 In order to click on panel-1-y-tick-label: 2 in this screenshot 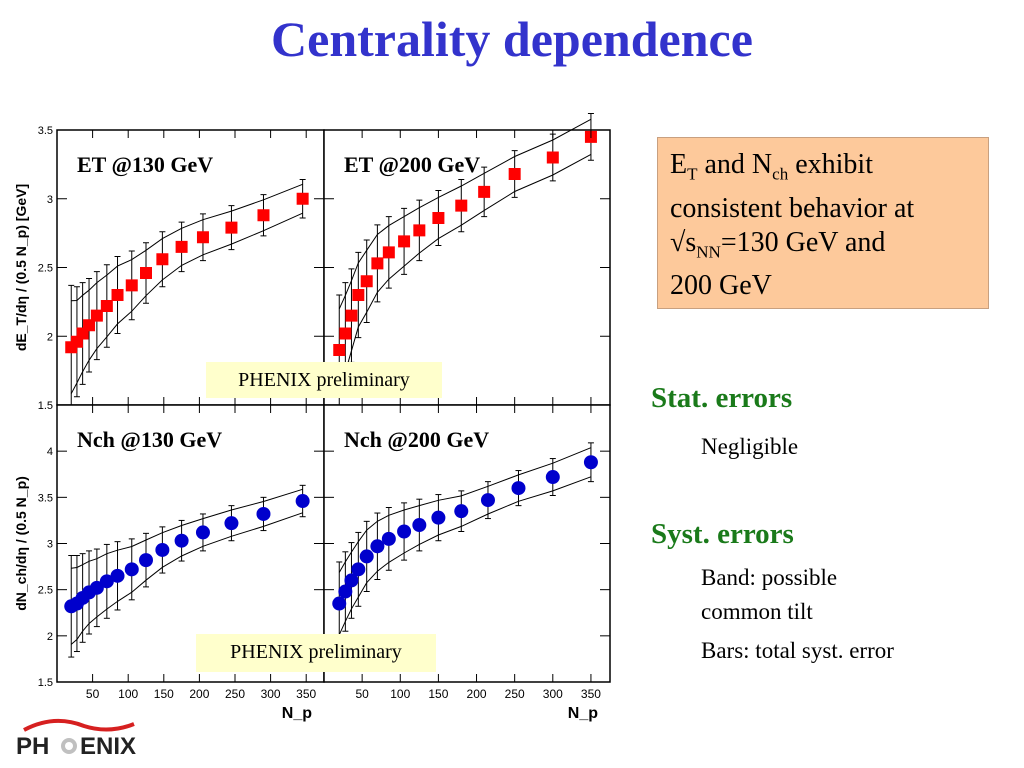, I will do `click(50, 337)`.